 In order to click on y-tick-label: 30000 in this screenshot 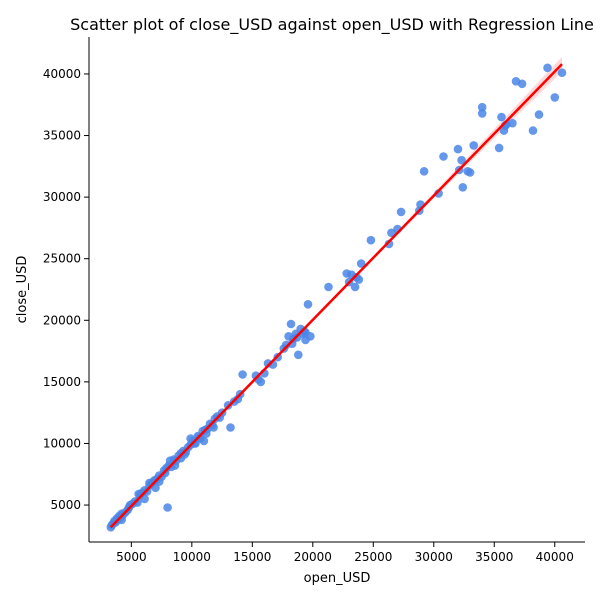, I will do `click(62, 197)`.